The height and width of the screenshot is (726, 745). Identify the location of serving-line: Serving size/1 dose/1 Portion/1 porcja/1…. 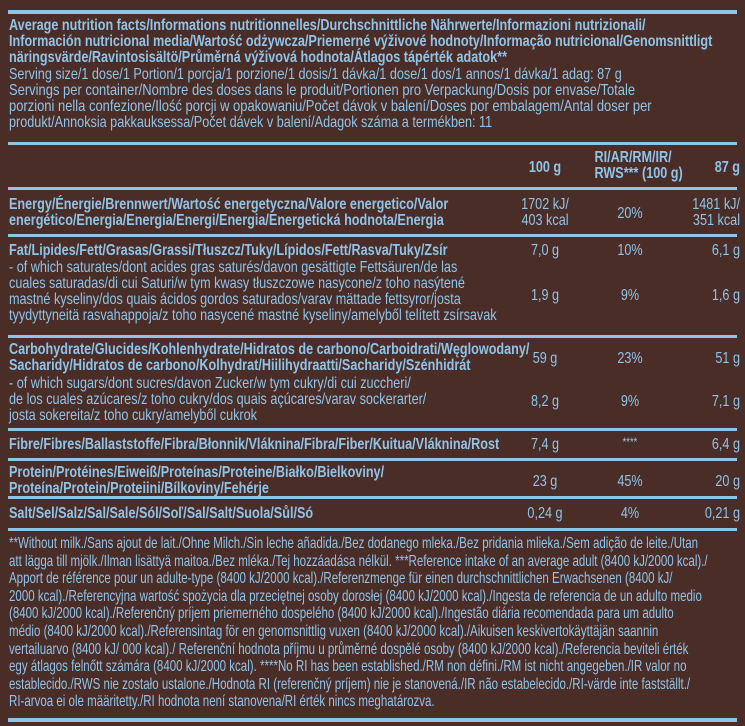
(315, 74).